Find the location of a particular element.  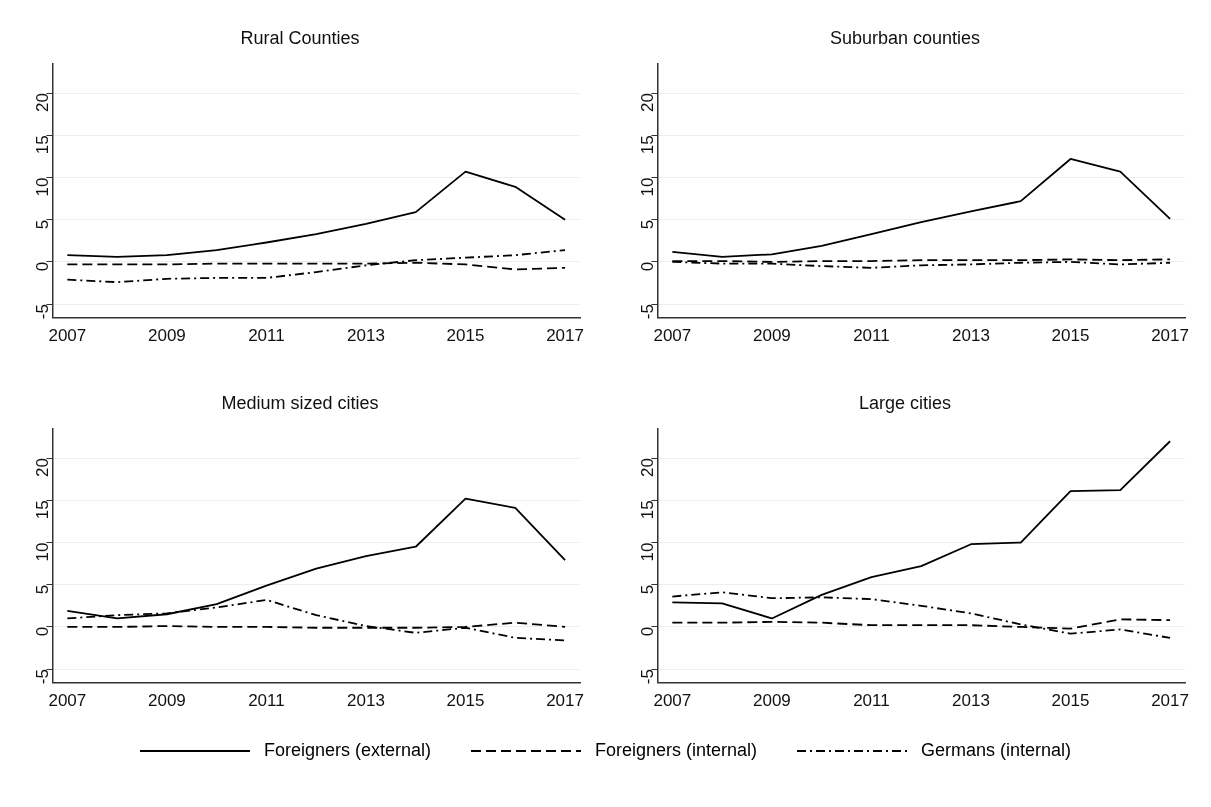

chart-title: Rural Counties is located at coordinates (300, 37).